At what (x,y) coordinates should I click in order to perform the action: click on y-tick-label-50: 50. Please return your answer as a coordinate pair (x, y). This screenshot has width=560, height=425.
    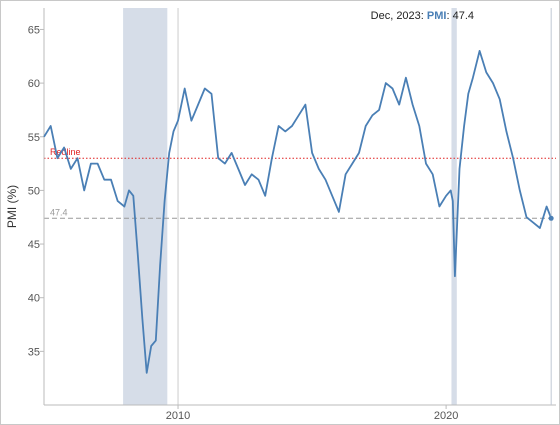
    Looking at the image, I should click on (34, 191).